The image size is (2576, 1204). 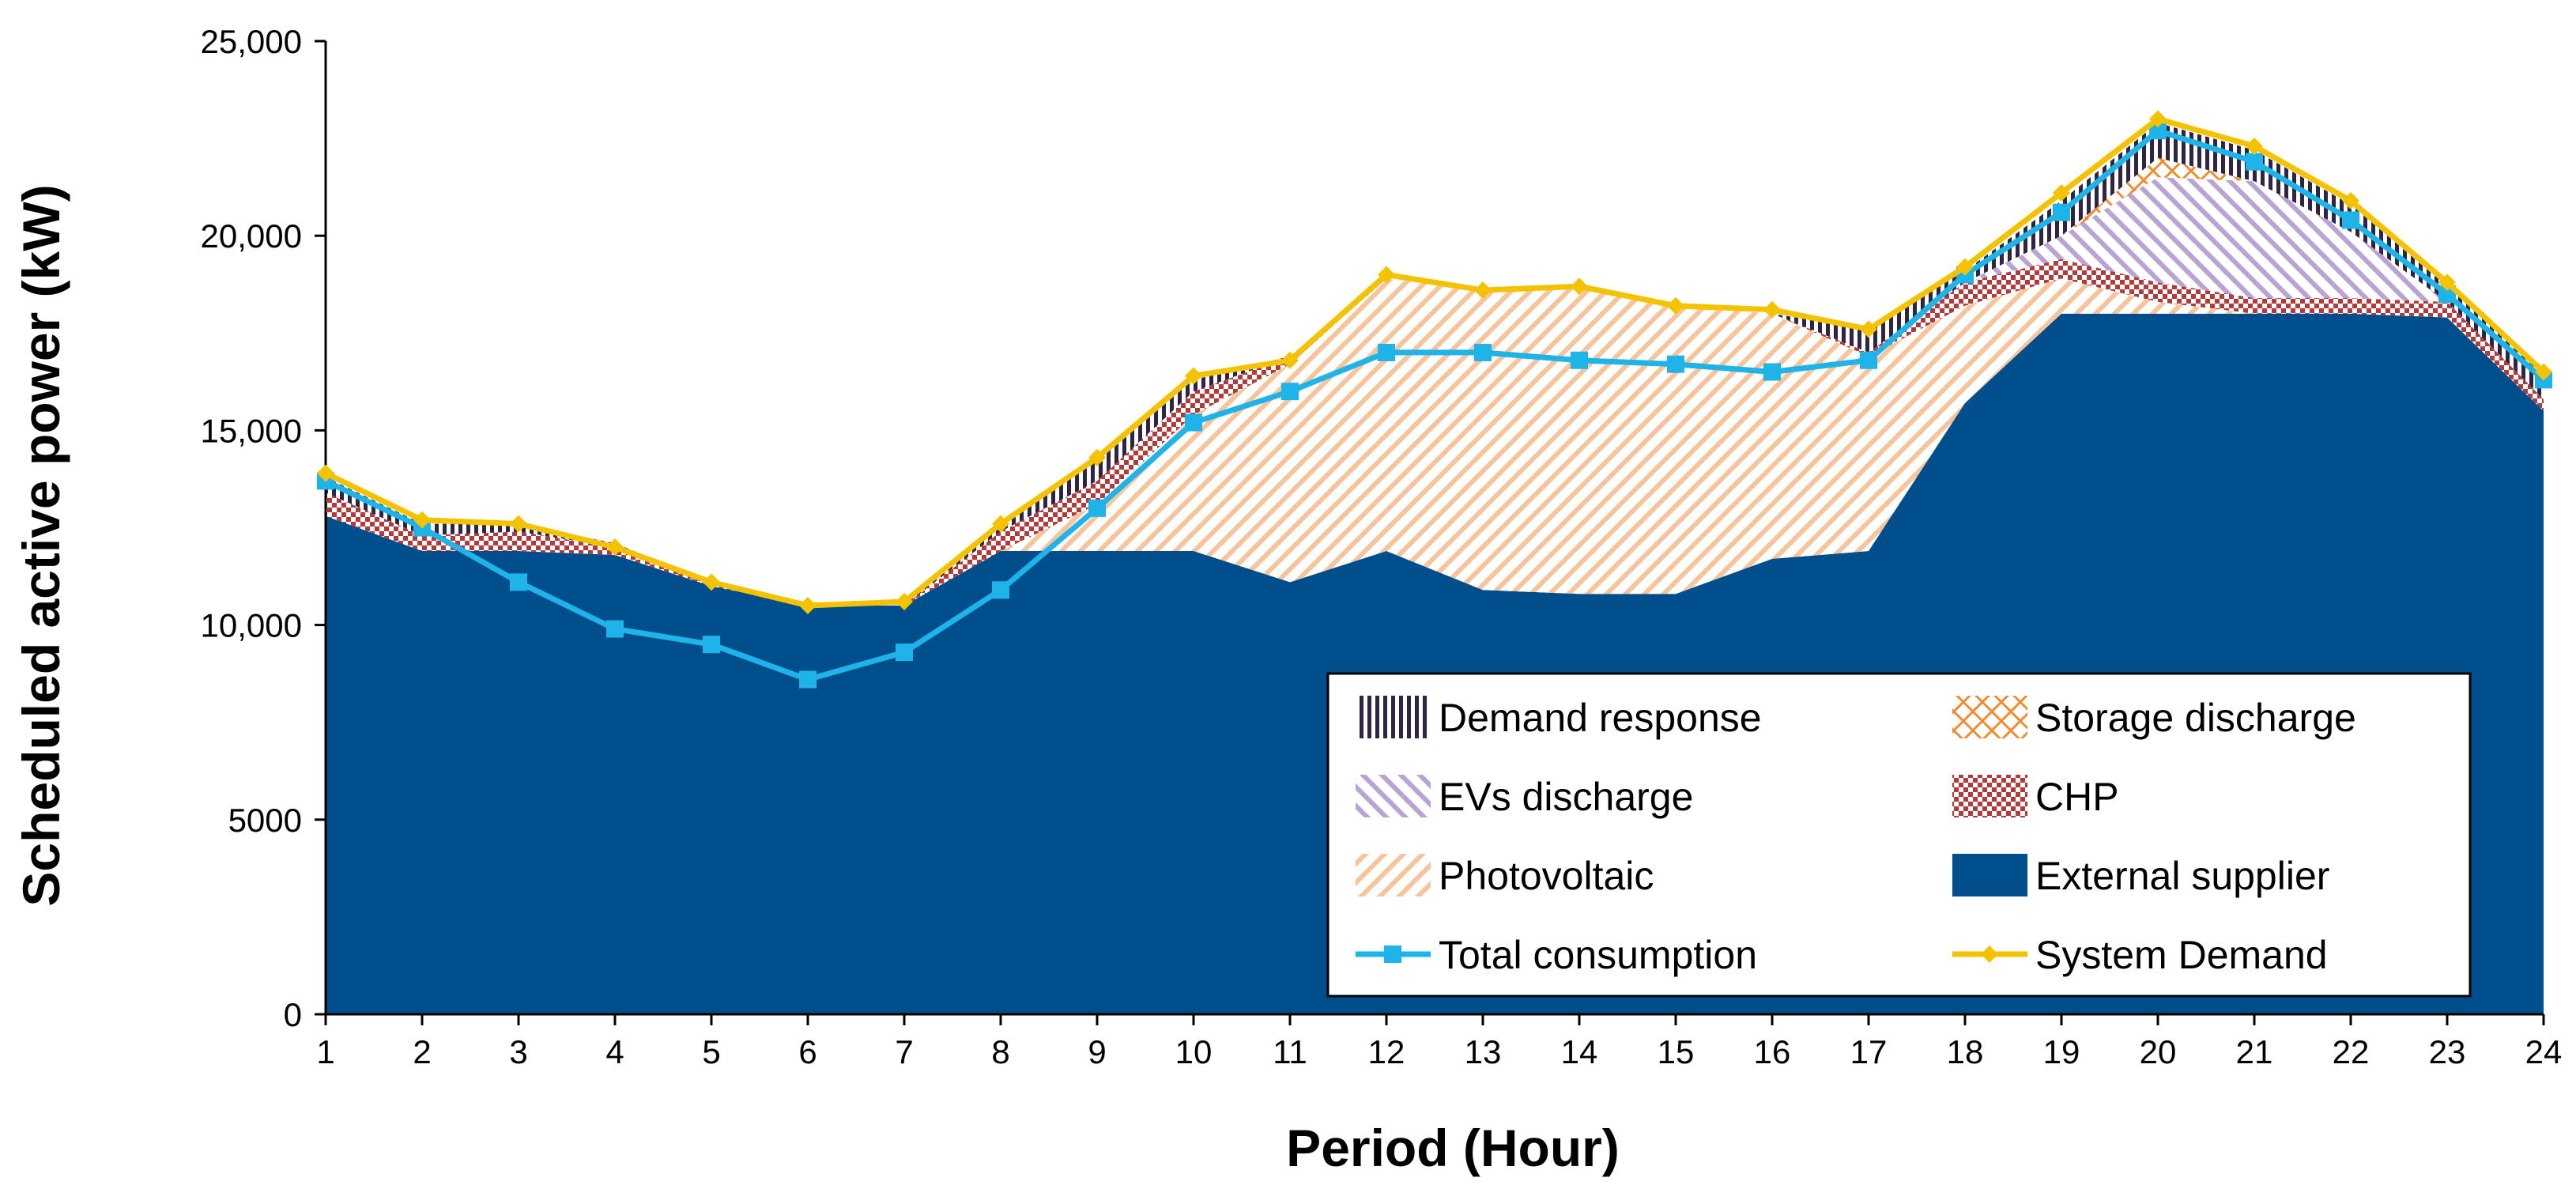 What do you see at coordinates (265, 820) in the screenshot?
I see `y-tick-label: 5000` at bounding box center [265, 820].